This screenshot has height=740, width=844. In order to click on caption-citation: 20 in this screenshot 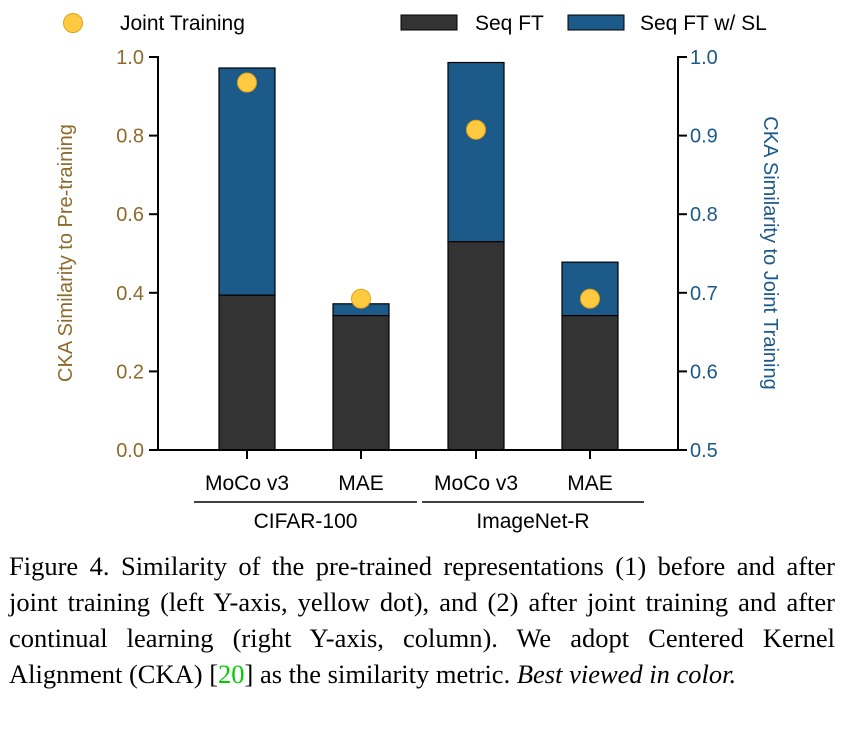, I will do `click(231, 674)`.